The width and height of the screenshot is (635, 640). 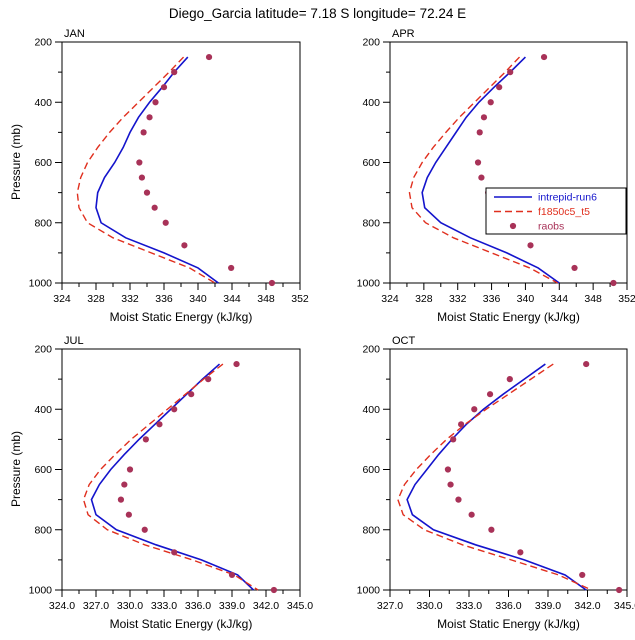 What do you see at coordinates (551, 227) in the screenshot?
I see `legend-label-raobs: raobs` at bounding box center [551, 227].